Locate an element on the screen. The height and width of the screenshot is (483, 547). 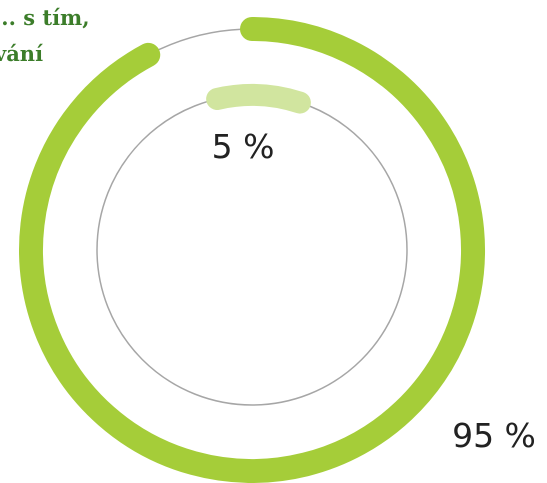
heading-line-1: ... s tím, is located at coordinates (45, 17).